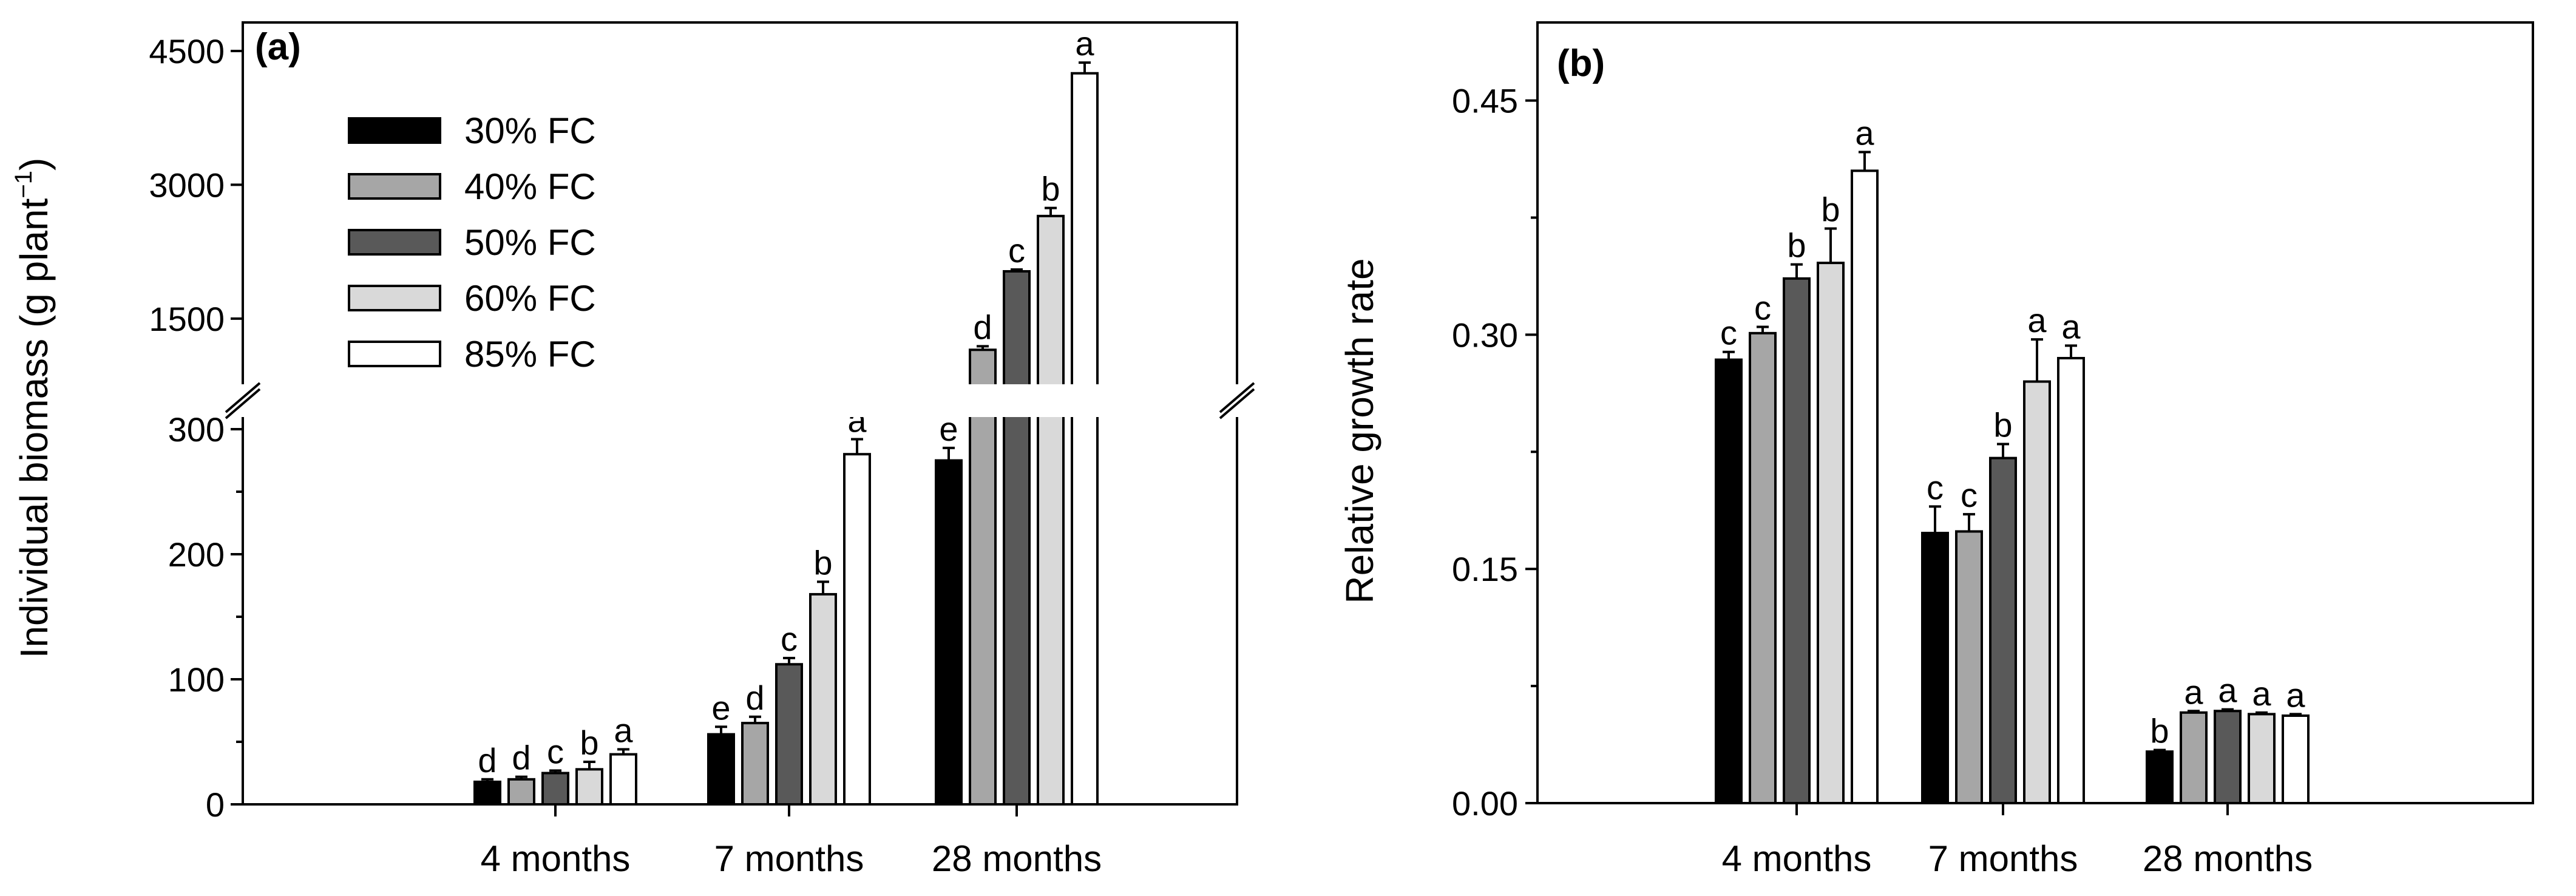  Describe the element at coordinates (1581, 63) in the screenshot. I see `panel-b-label: (b)` at that location.